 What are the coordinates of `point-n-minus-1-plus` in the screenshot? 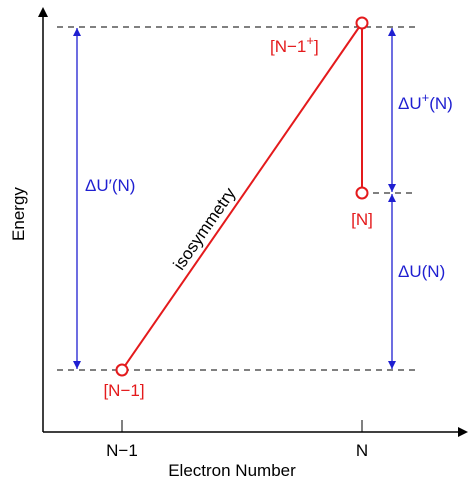 It's located at (362, 23).